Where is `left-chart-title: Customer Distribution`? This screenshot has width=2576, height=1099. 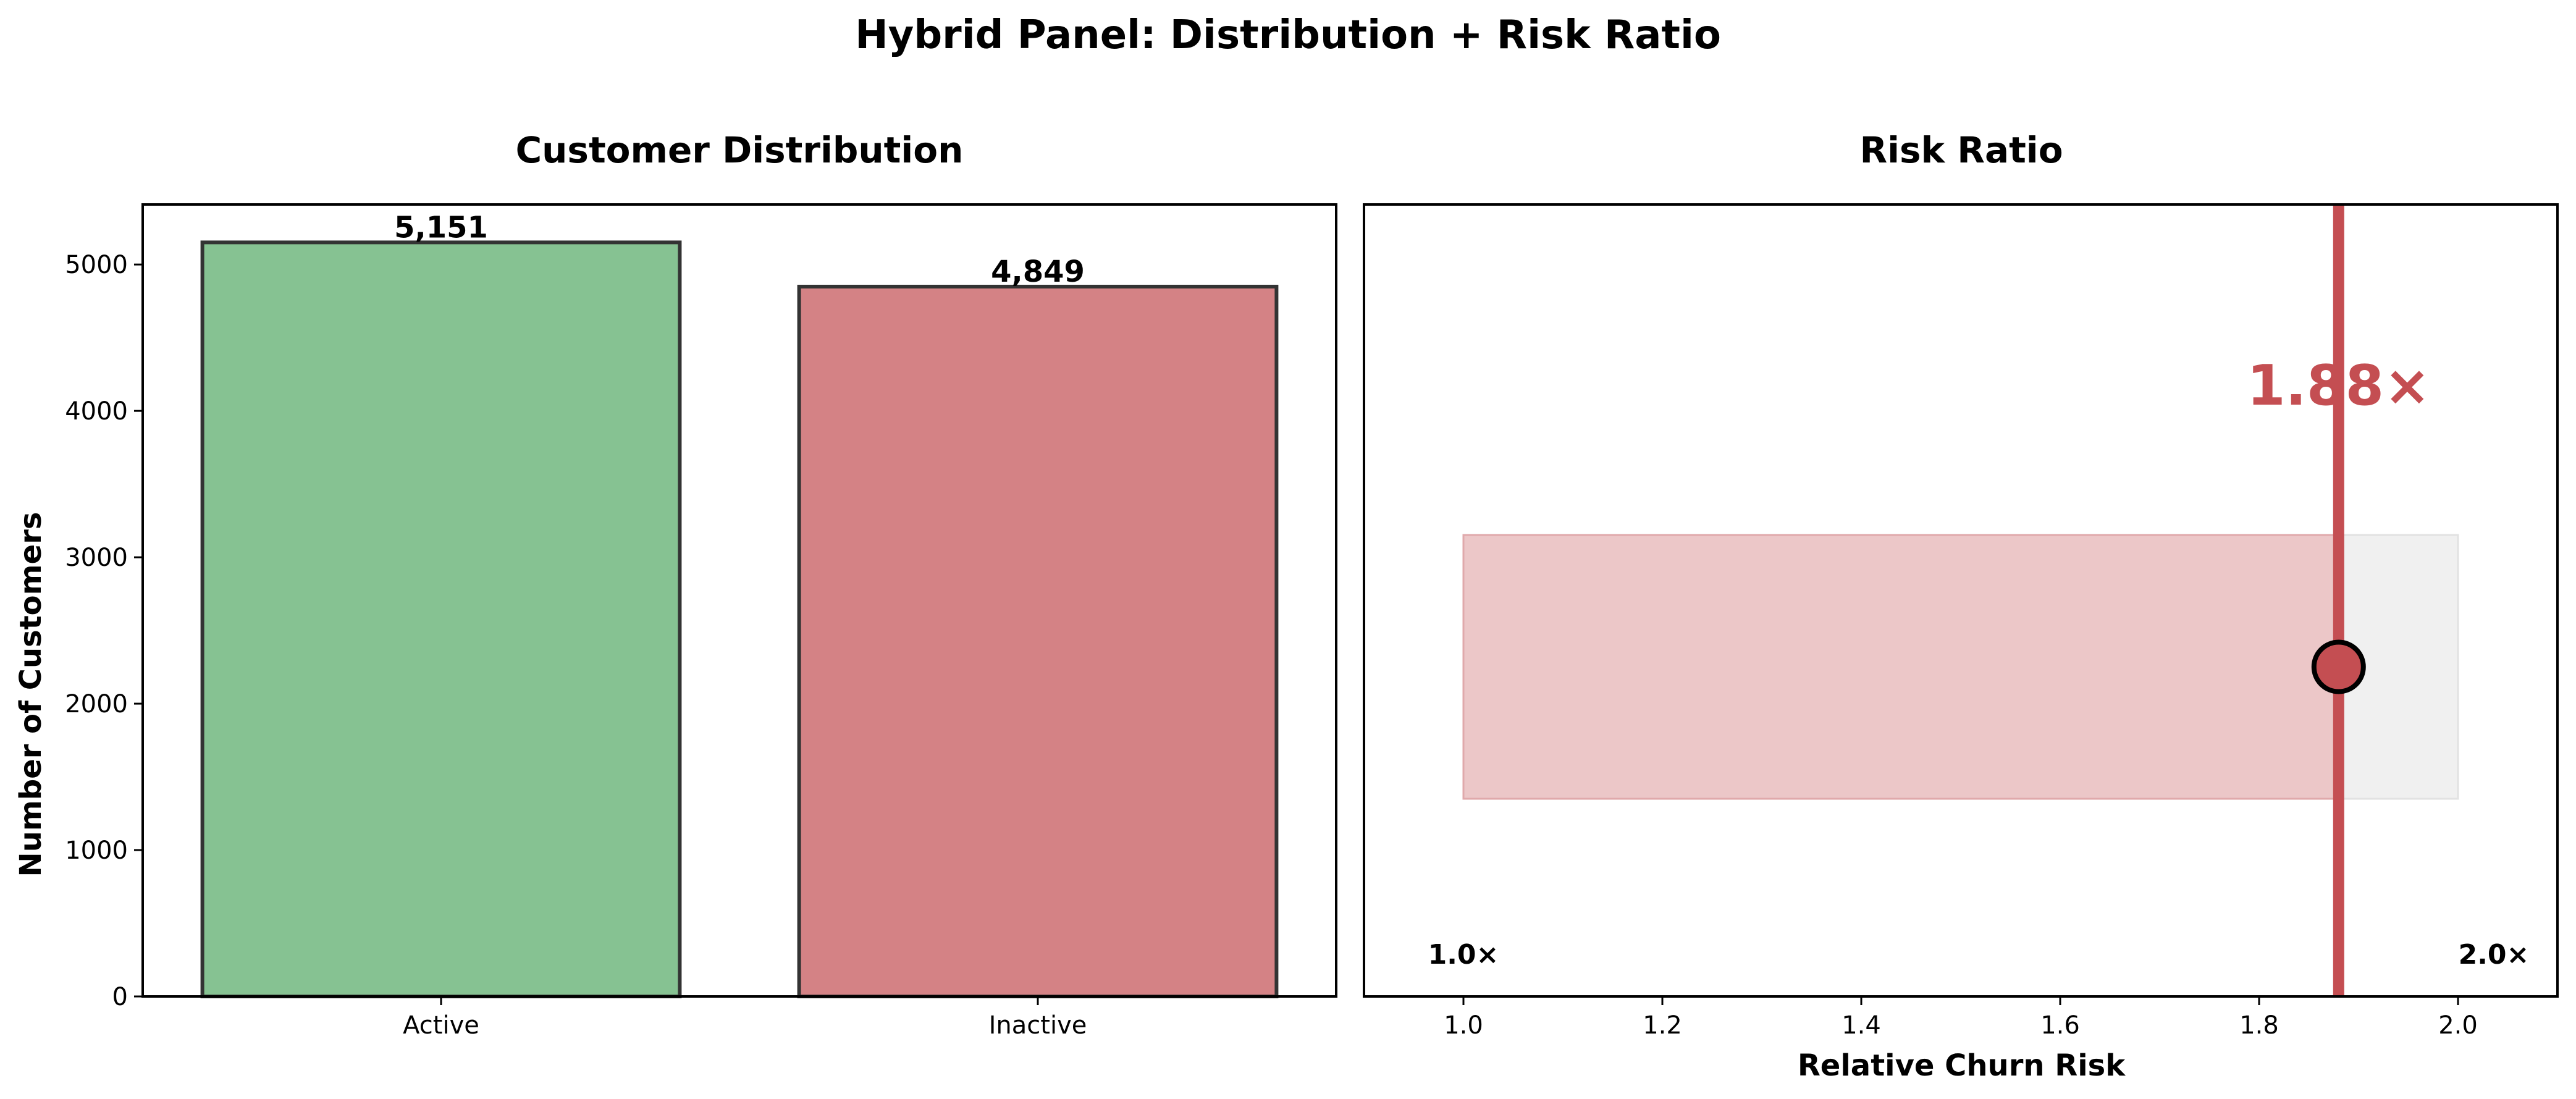
left-chart-title: Customer Distribution is located at coordinates (740, 150).